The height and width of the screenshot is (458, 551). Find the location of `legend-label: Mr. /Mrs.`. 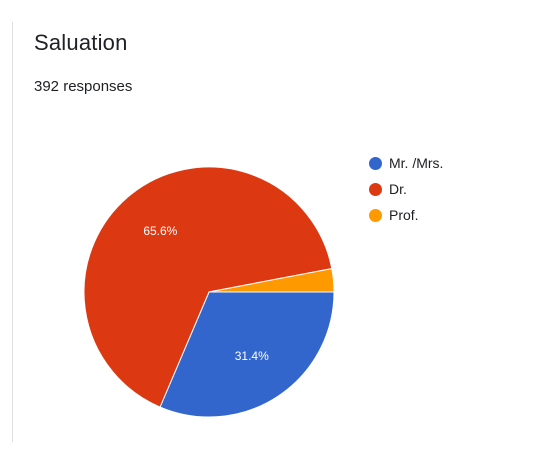

legend-label: Mr. /Mrs. is located at coordinates (416, 163).